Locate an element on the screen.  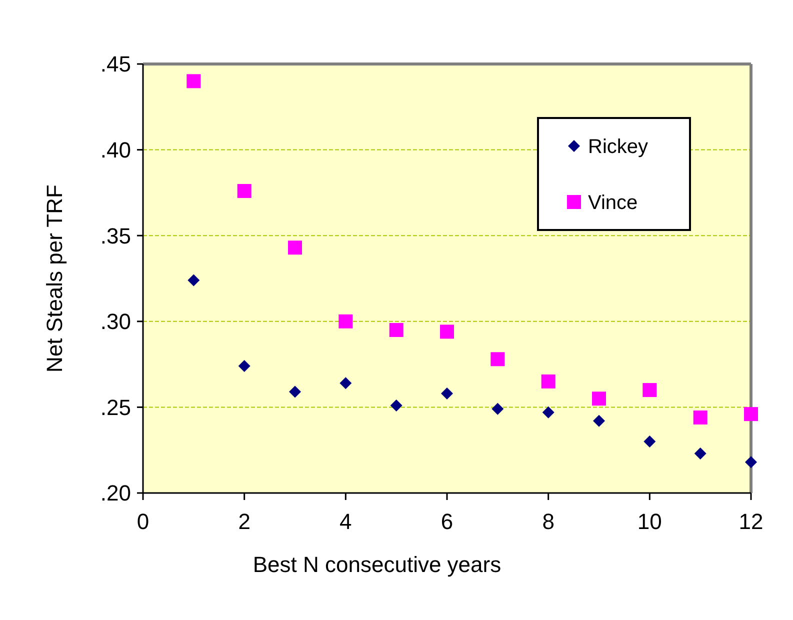
y-tick-label: .35 is located at coordinates (115, 235).